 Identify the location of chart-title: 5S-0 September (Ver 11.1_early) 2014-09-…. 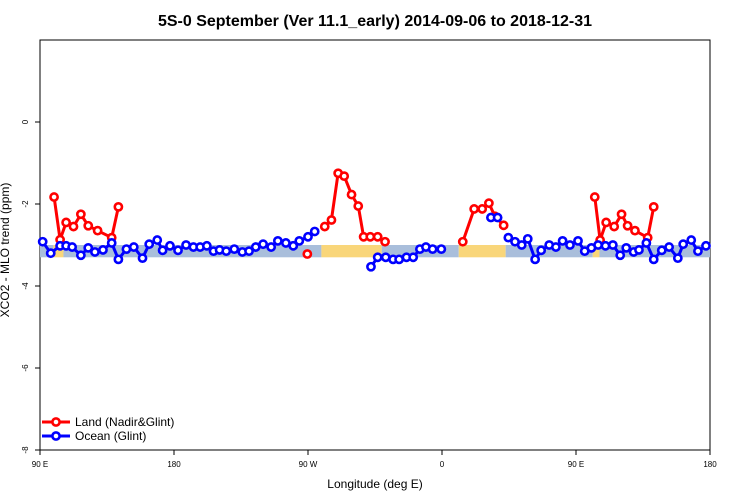
(375, 21).